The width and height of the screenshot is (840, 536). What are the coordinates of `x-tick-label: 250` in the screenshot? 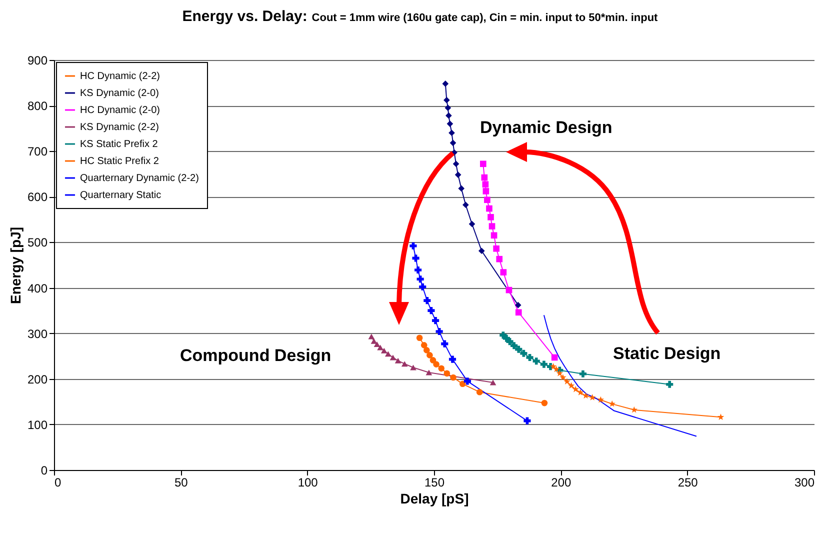 It's located at (688, 483).